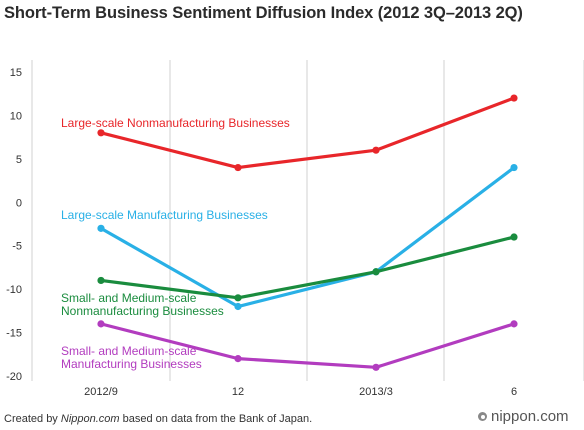 The width and height of the screenshot is (584, 430). Describe the element at coordinates (131, 364) in the screenshot. I see `series-label: Manufacturing Businesses` at that location.